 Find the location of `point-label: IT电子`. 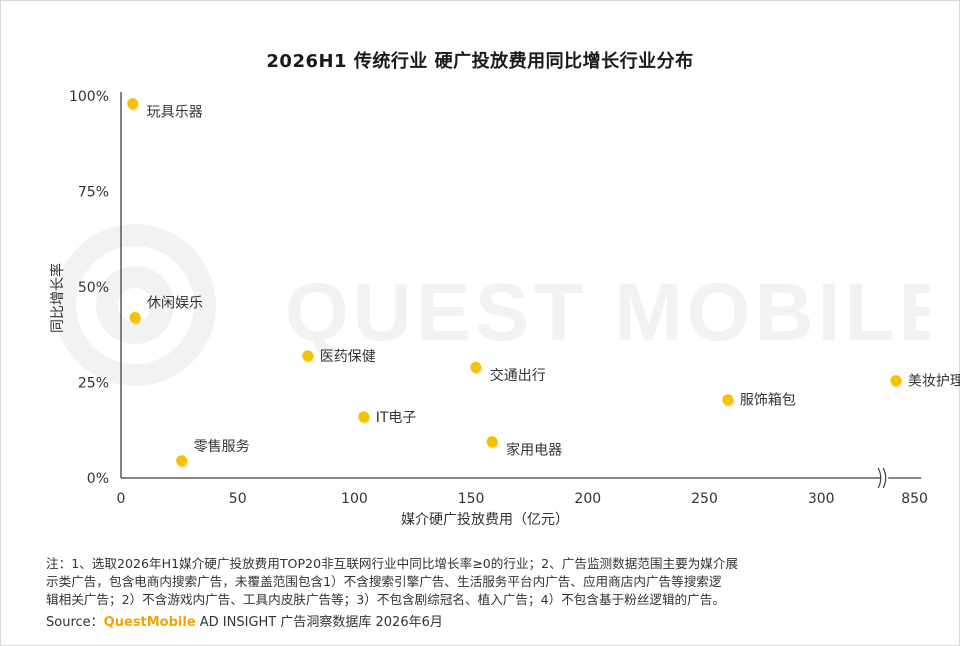

point-label: IT电子 is located at coordinates (396, 418).